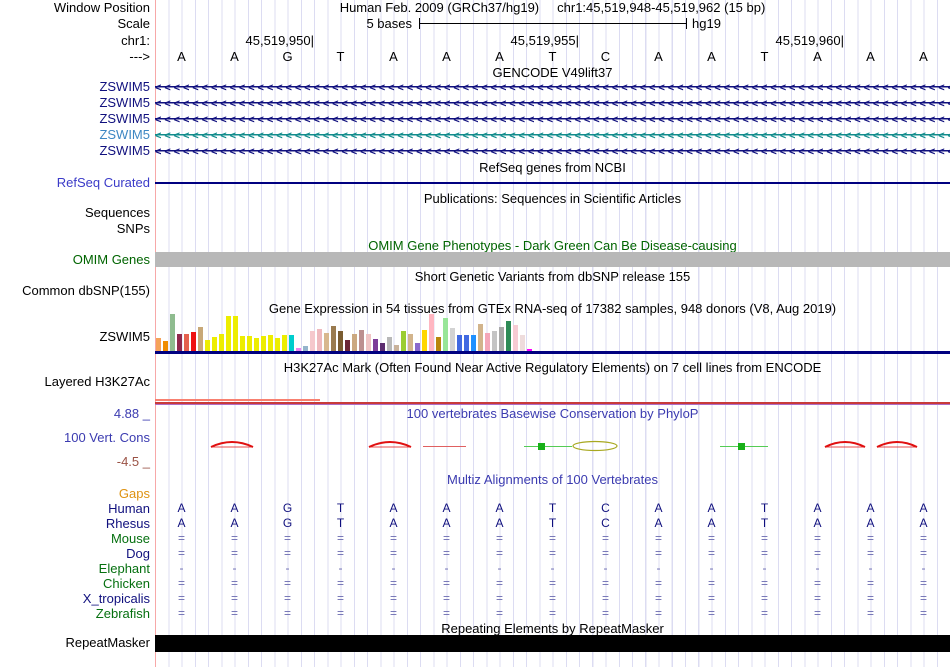 The image size is (950, 667). What do you see at coordinates (475, 568) in the screenshot?
I see `multiz-alignment-row: ---------------` at bounding box center [475, 568].